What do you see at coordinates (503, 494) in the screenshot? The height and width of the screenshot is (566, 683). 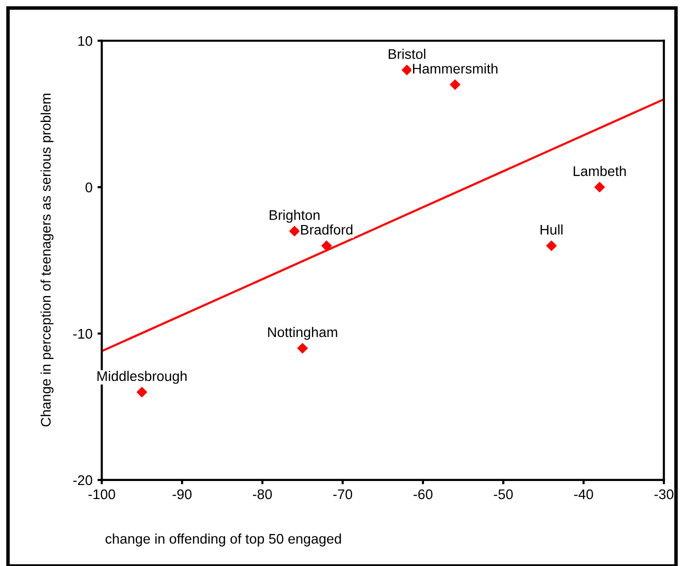 I see `x-tick-label: -50` at bounding box center [503, 494].